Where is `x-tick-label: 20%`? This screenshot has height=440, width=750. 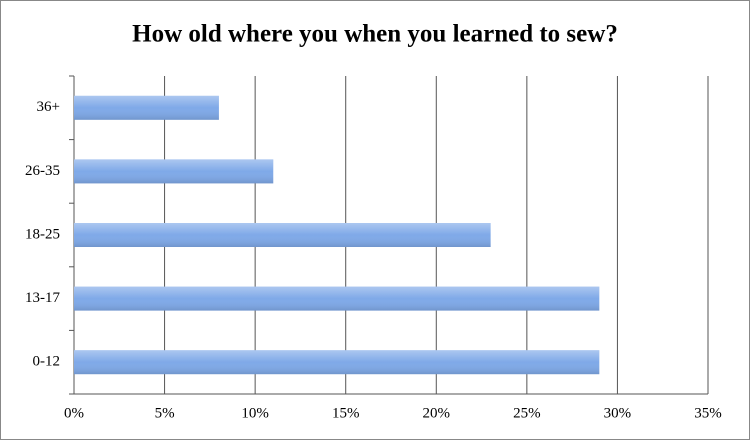
x-tick-label: 20% is located at coordinates (437, 413).